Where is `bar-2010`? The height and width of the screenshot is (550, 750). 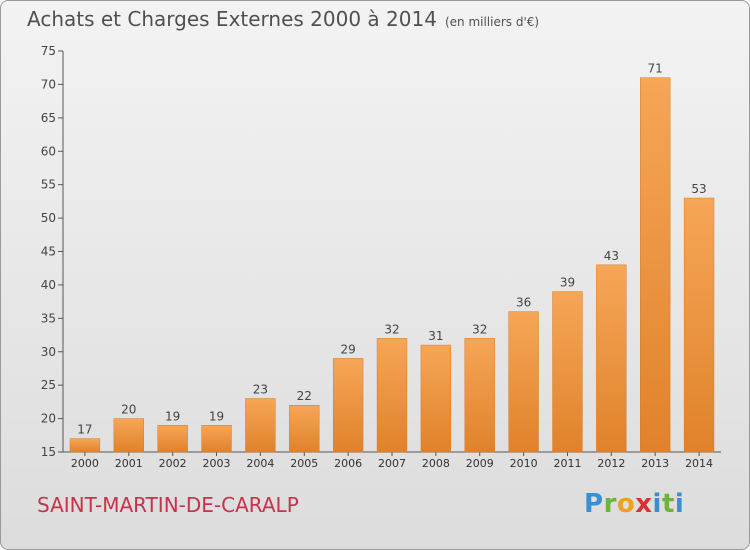
bar-2010 is located at coordinates (523, 382).